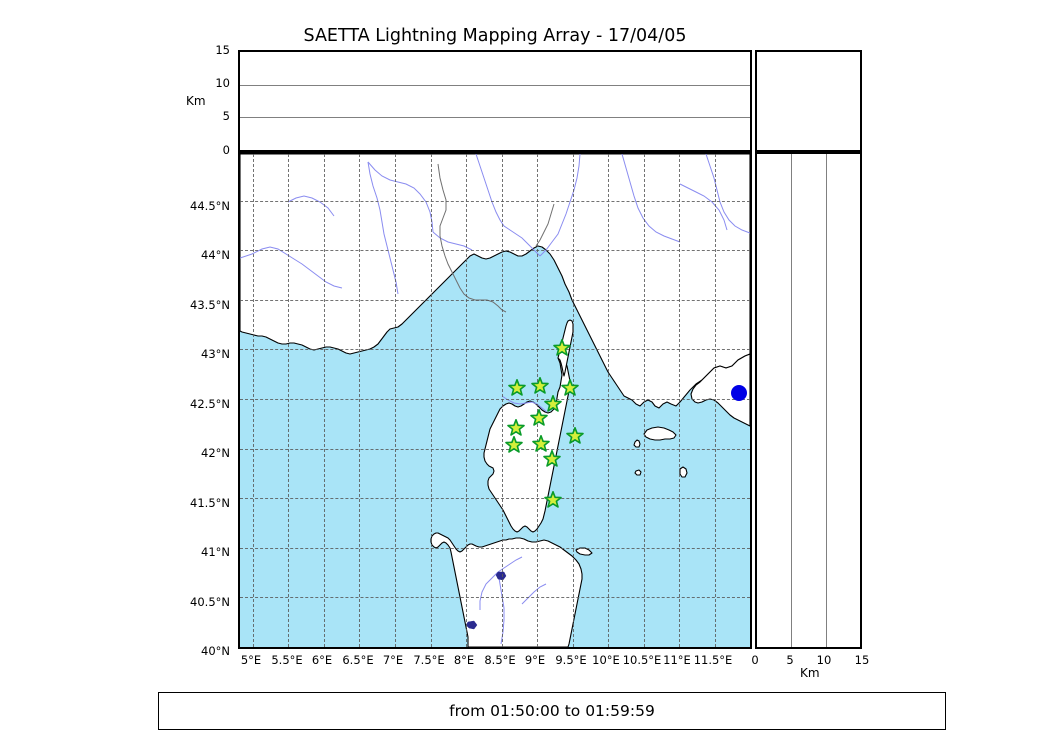 The width and height of the screenshot is (1050, 750). Describe the element at coordinates (222, 50) in the screenshot. I see `tick-top-15: 15` at that location.